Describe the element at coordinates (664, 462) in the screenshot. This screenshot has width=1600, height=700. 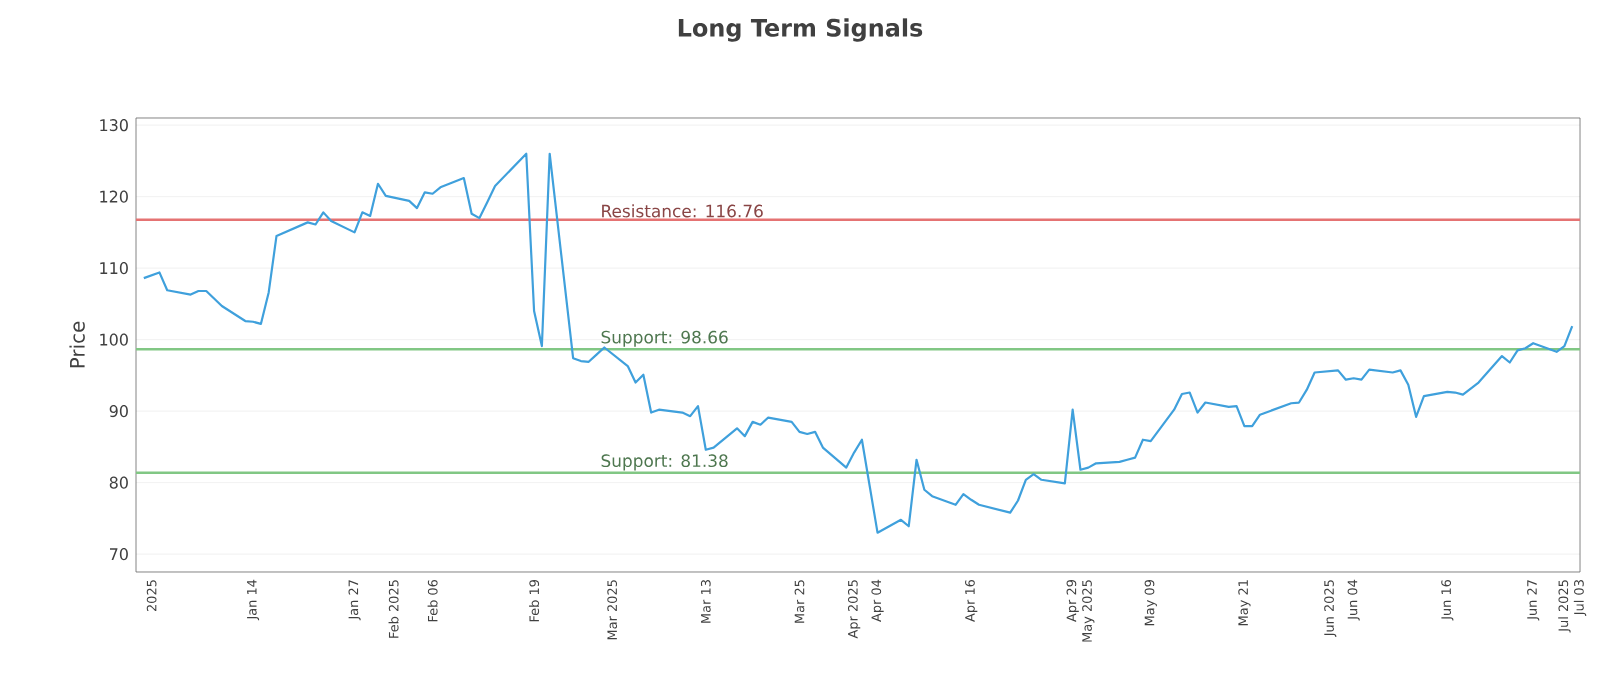
I see `ref-line-label: Support: 81.38` at that location.